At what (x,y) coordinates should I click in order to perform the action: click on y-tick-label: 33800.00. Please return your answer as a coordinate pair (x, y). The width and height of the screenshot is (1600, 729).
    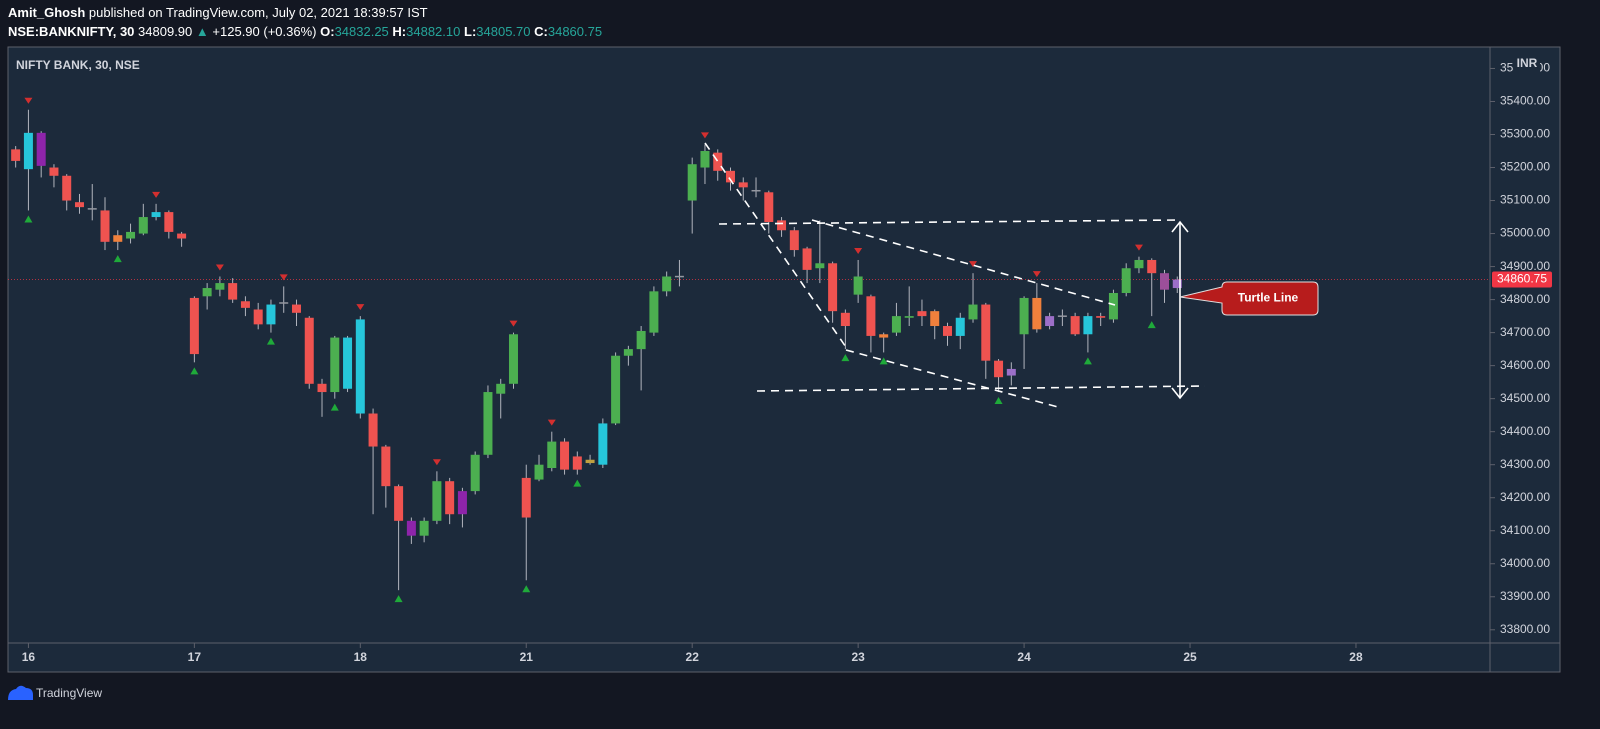
    Looking at the image, I should click on (1525, 629).